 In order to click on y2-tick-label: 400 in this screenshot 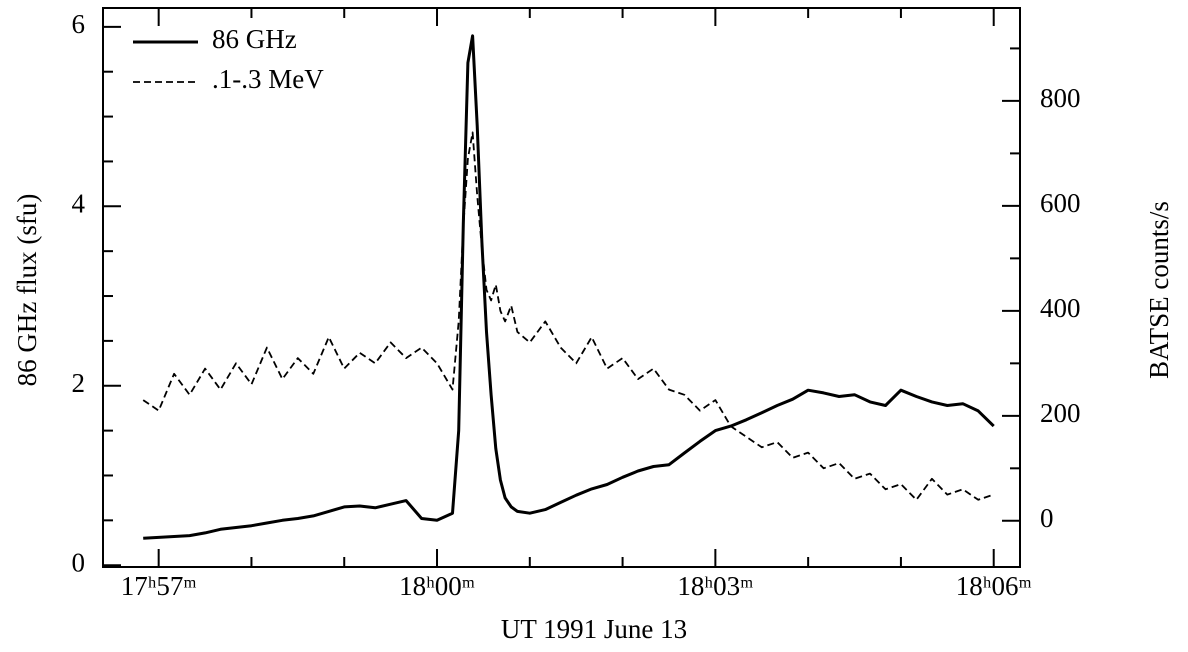, I will do `click(1060, 308)`.